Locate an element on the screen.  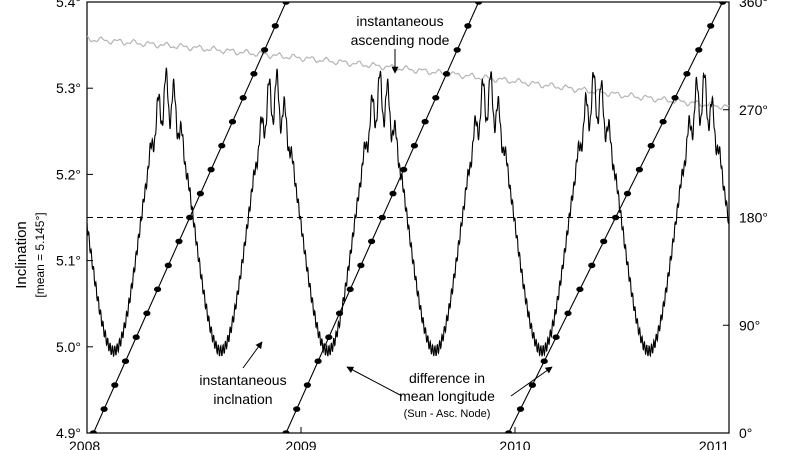
y-tick-label: 5.1° is located at coordinates (68, 261).